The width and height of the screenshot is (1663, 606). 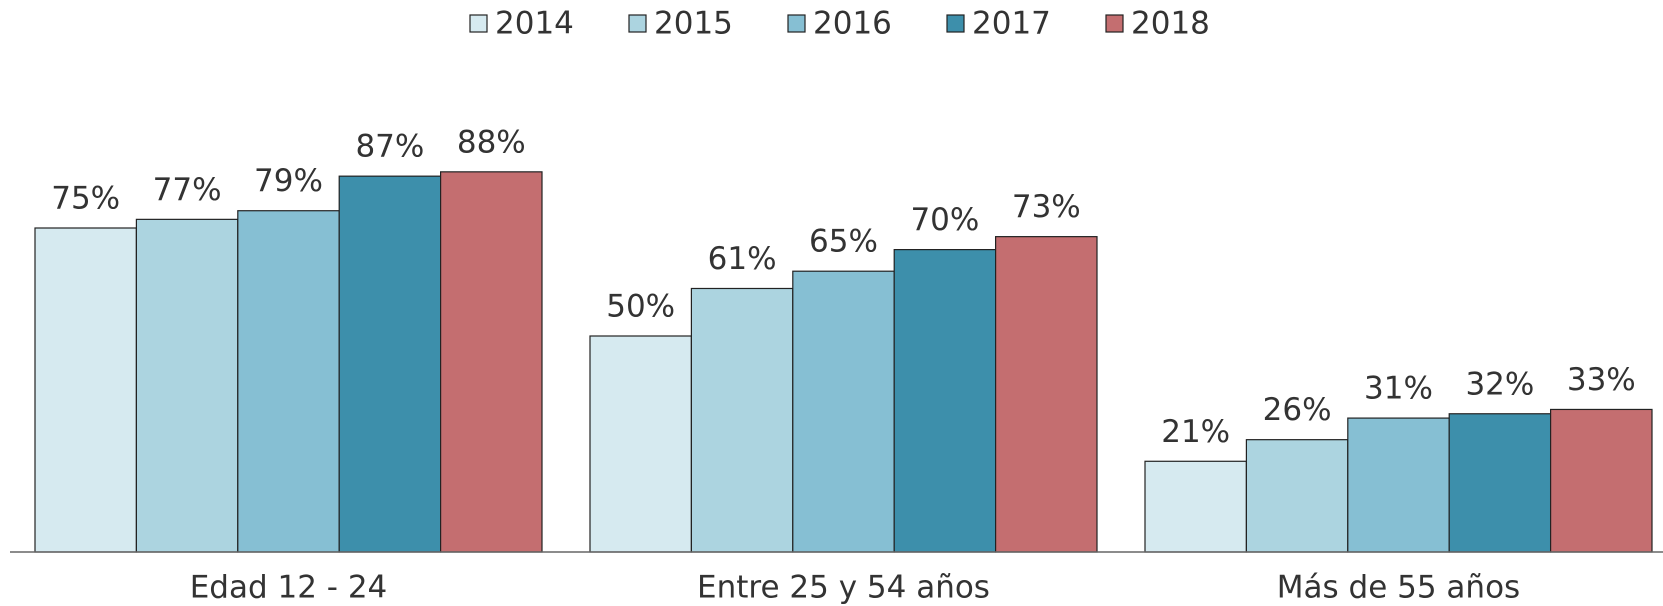 What do you see at coordinates (843, 588) in the screenshot?
I see `x-tick-label: Entre 25 y 54 años` at bounding box center [843, 588].